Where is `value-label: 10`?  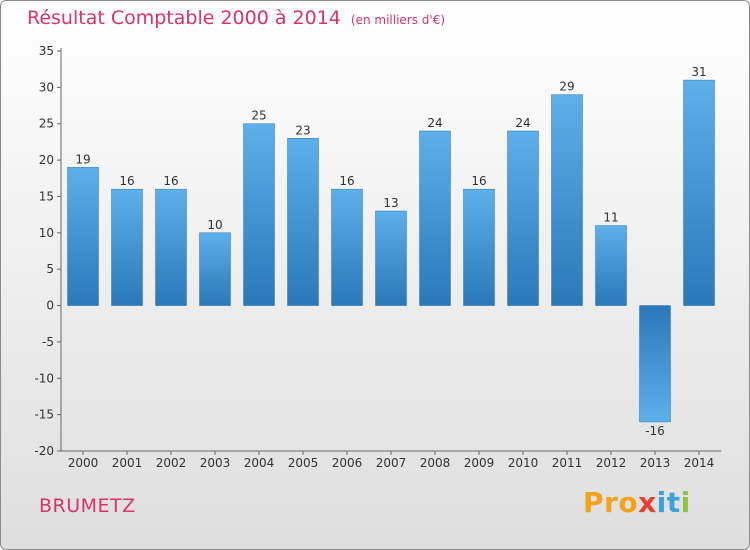 value-label: 10 is located at coordinates (214, 225).